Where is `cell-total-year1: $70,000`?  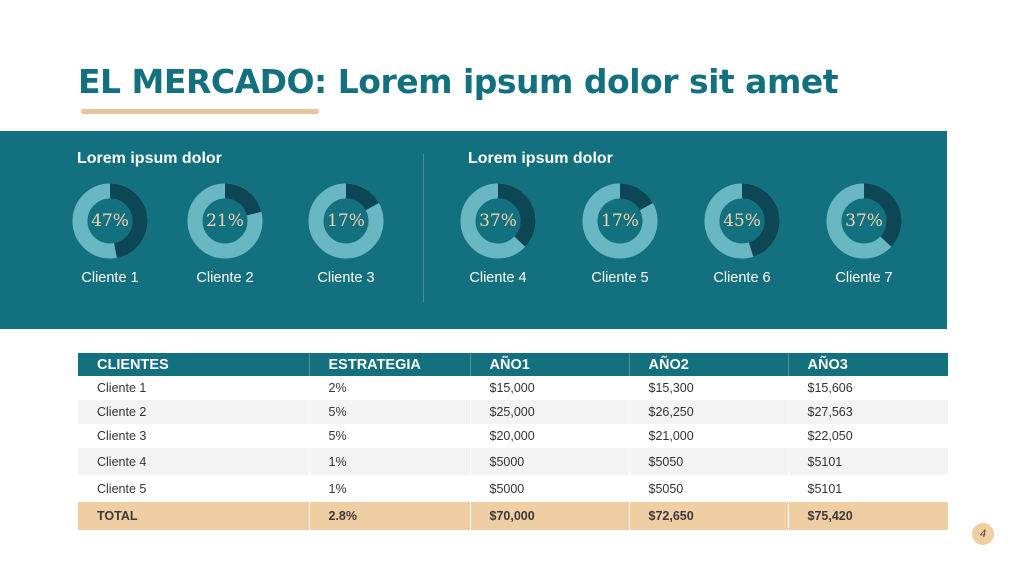 cell-total-year1: $70,000 is located at coordinates (550, 516).